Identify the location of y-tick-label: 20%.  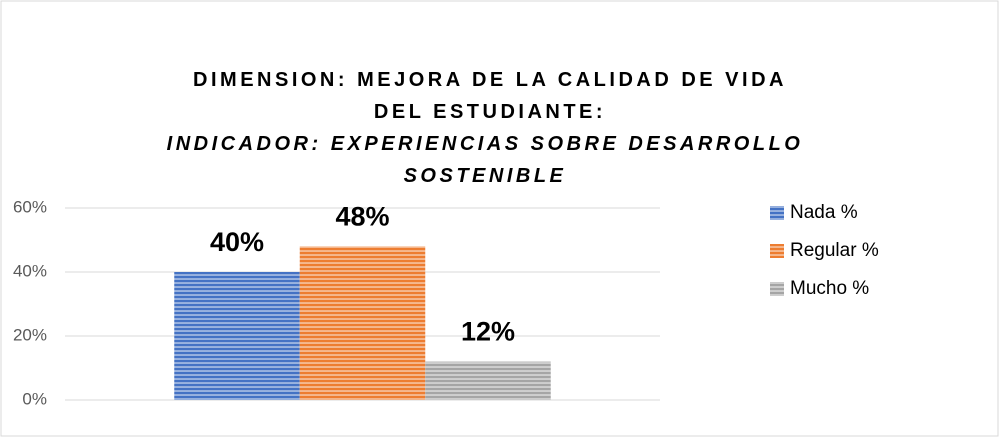
(30, 334).